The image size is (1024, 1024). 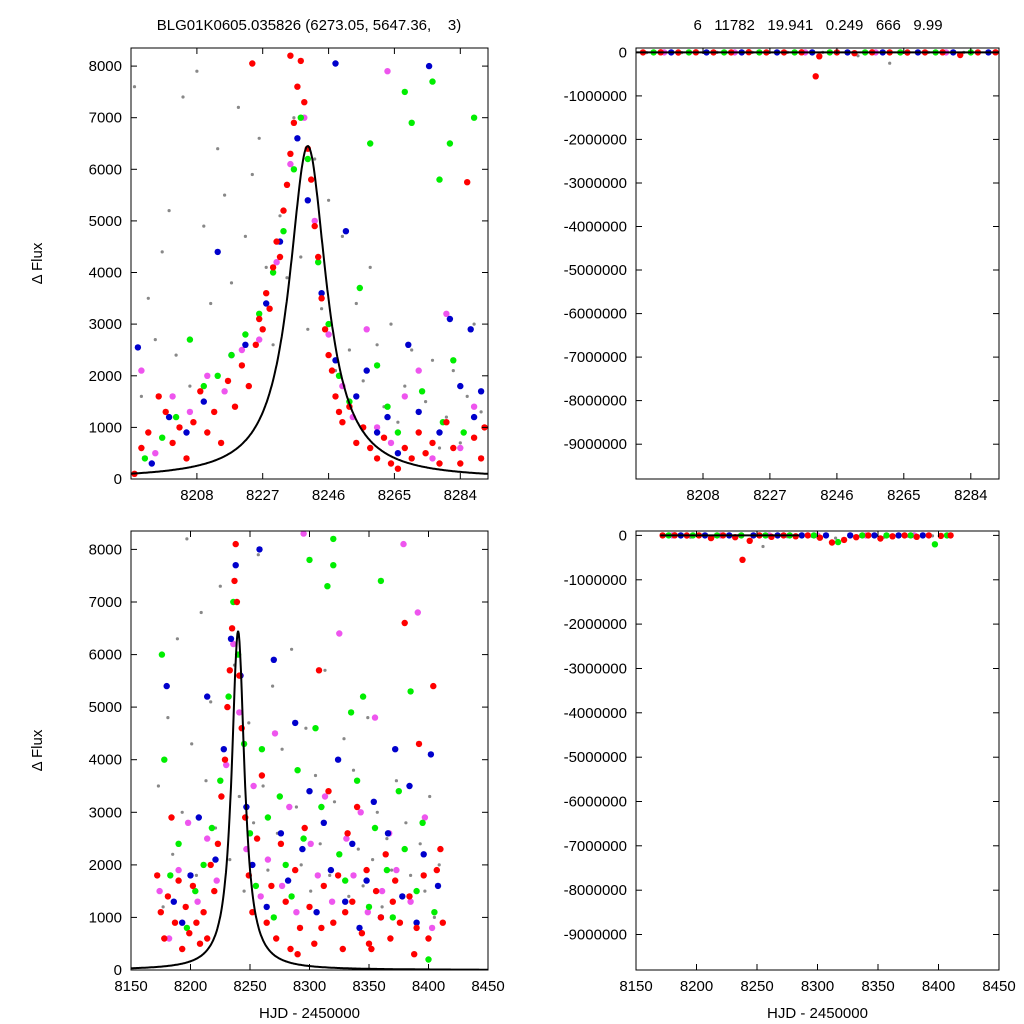 I want to click on y-tick-label: -4000000, so click(x=595, y=713).